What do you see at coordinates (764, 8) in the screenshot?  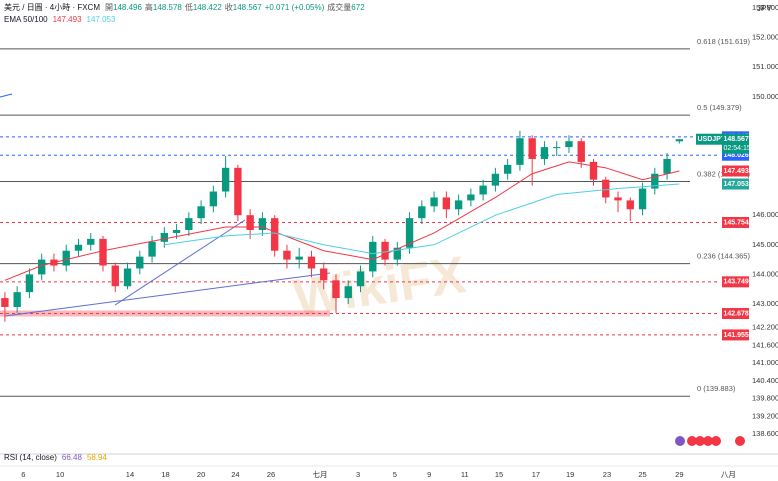 I see `currency: JPY` at bounding box center [764, 8].